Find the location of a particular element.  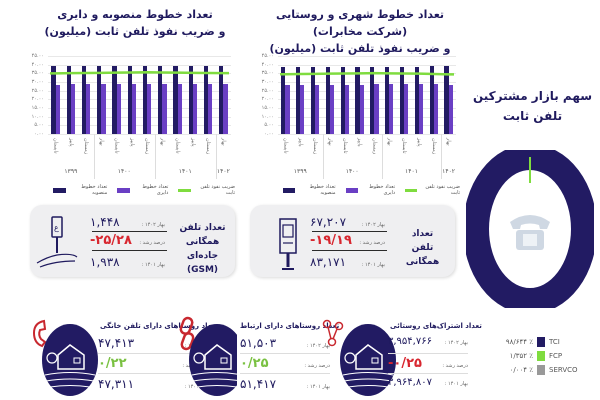

legend-label: تعداد خطوط دایری is located at coordinates (155, 190).